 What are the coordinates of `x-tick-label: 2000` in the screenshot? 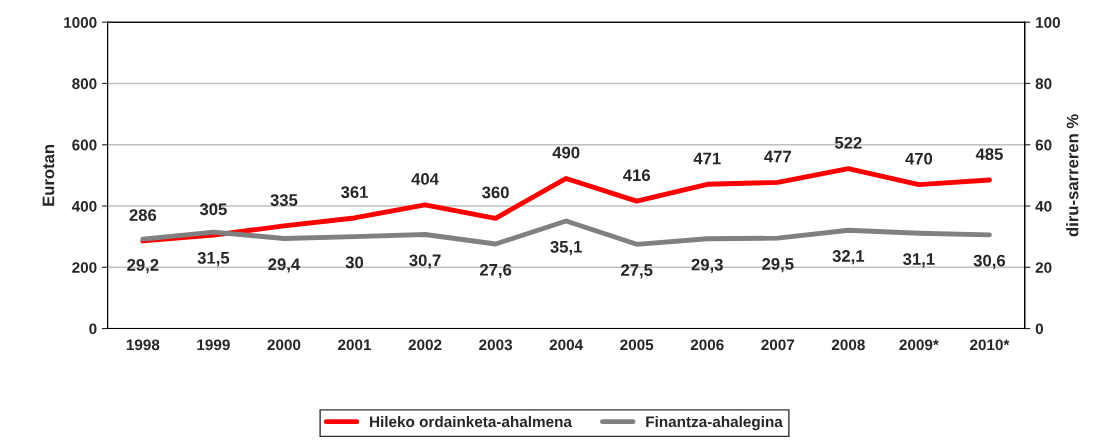 It's located at (284, 345).